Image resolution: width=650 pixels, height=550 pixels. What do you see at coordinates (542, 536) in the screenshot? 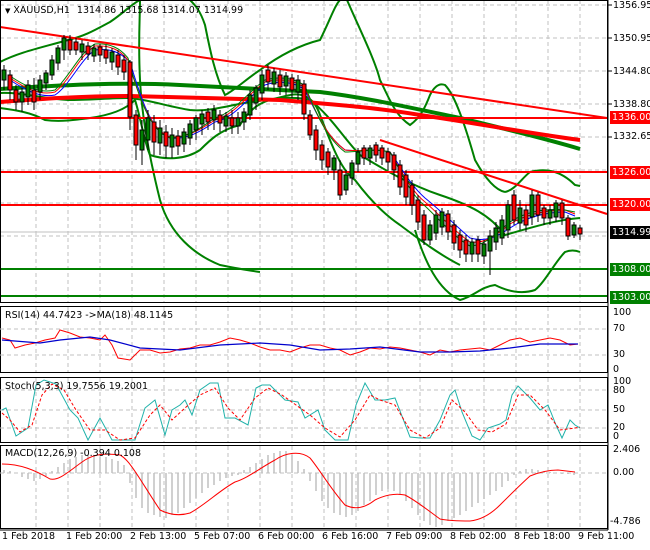
I see `time-tick: 8 Feb 18:00` at bounding box center [542, 536].